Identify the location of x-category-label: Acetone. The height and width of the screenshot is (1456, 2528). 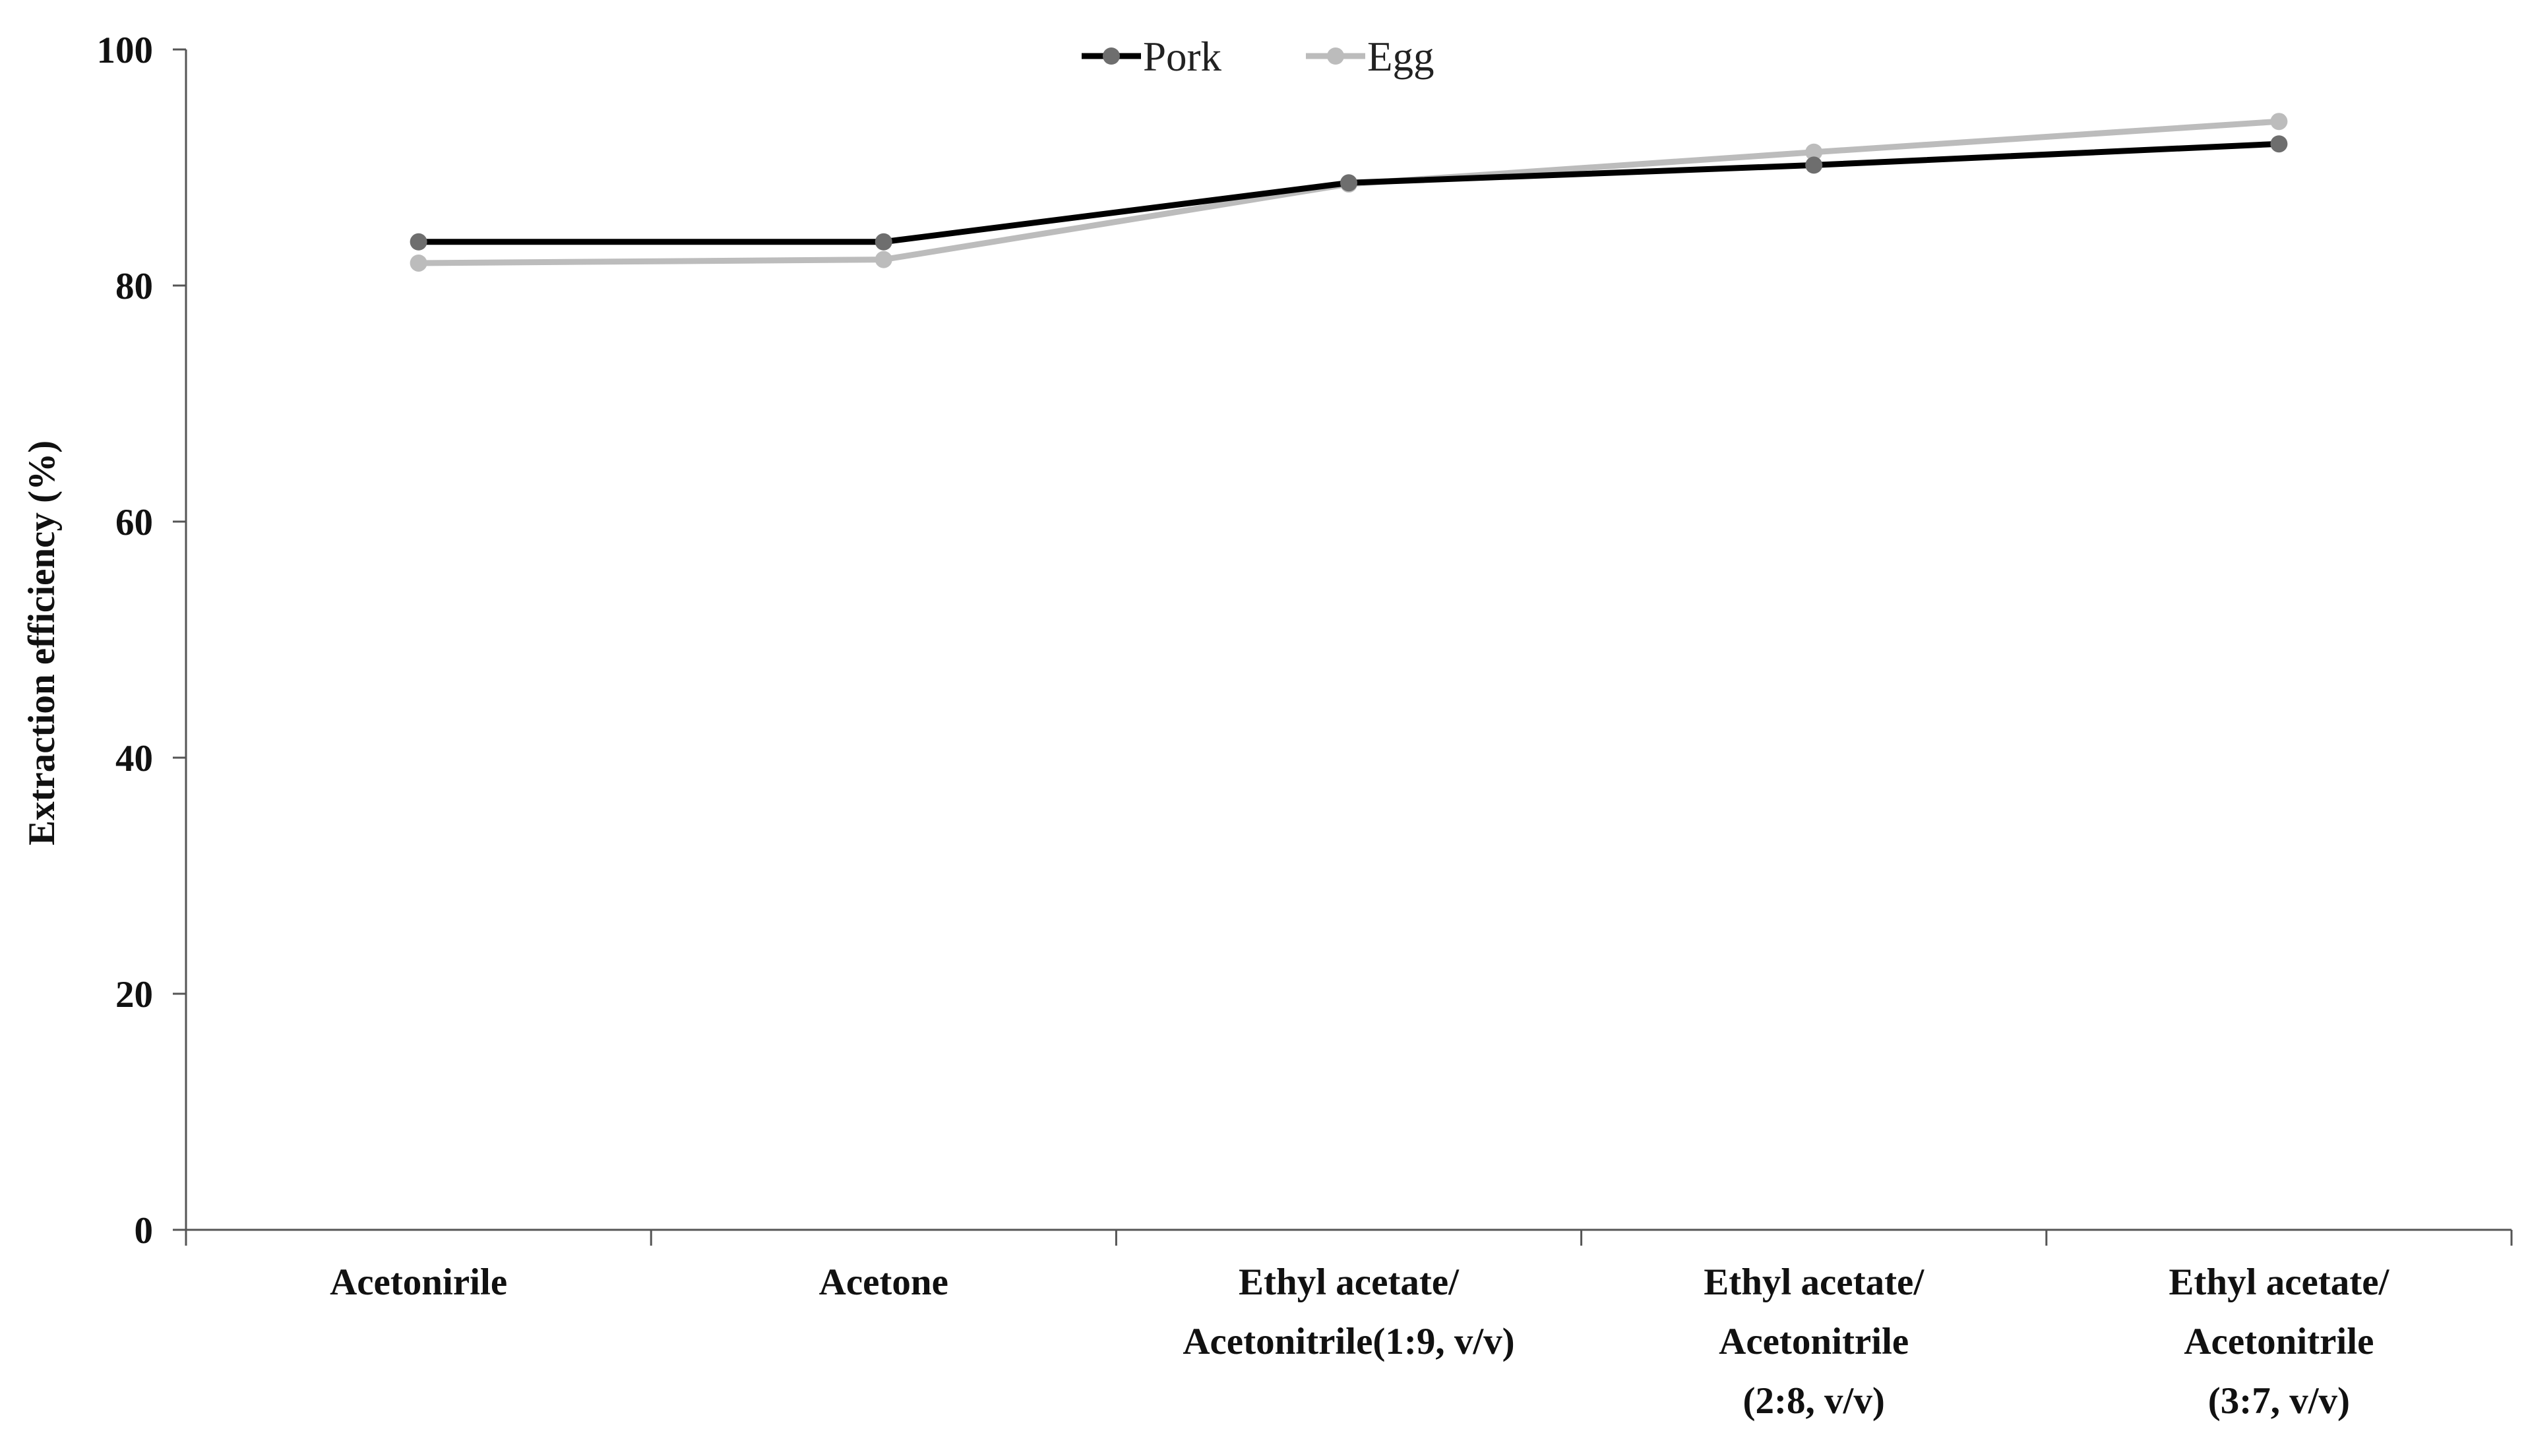
(884, 1282).